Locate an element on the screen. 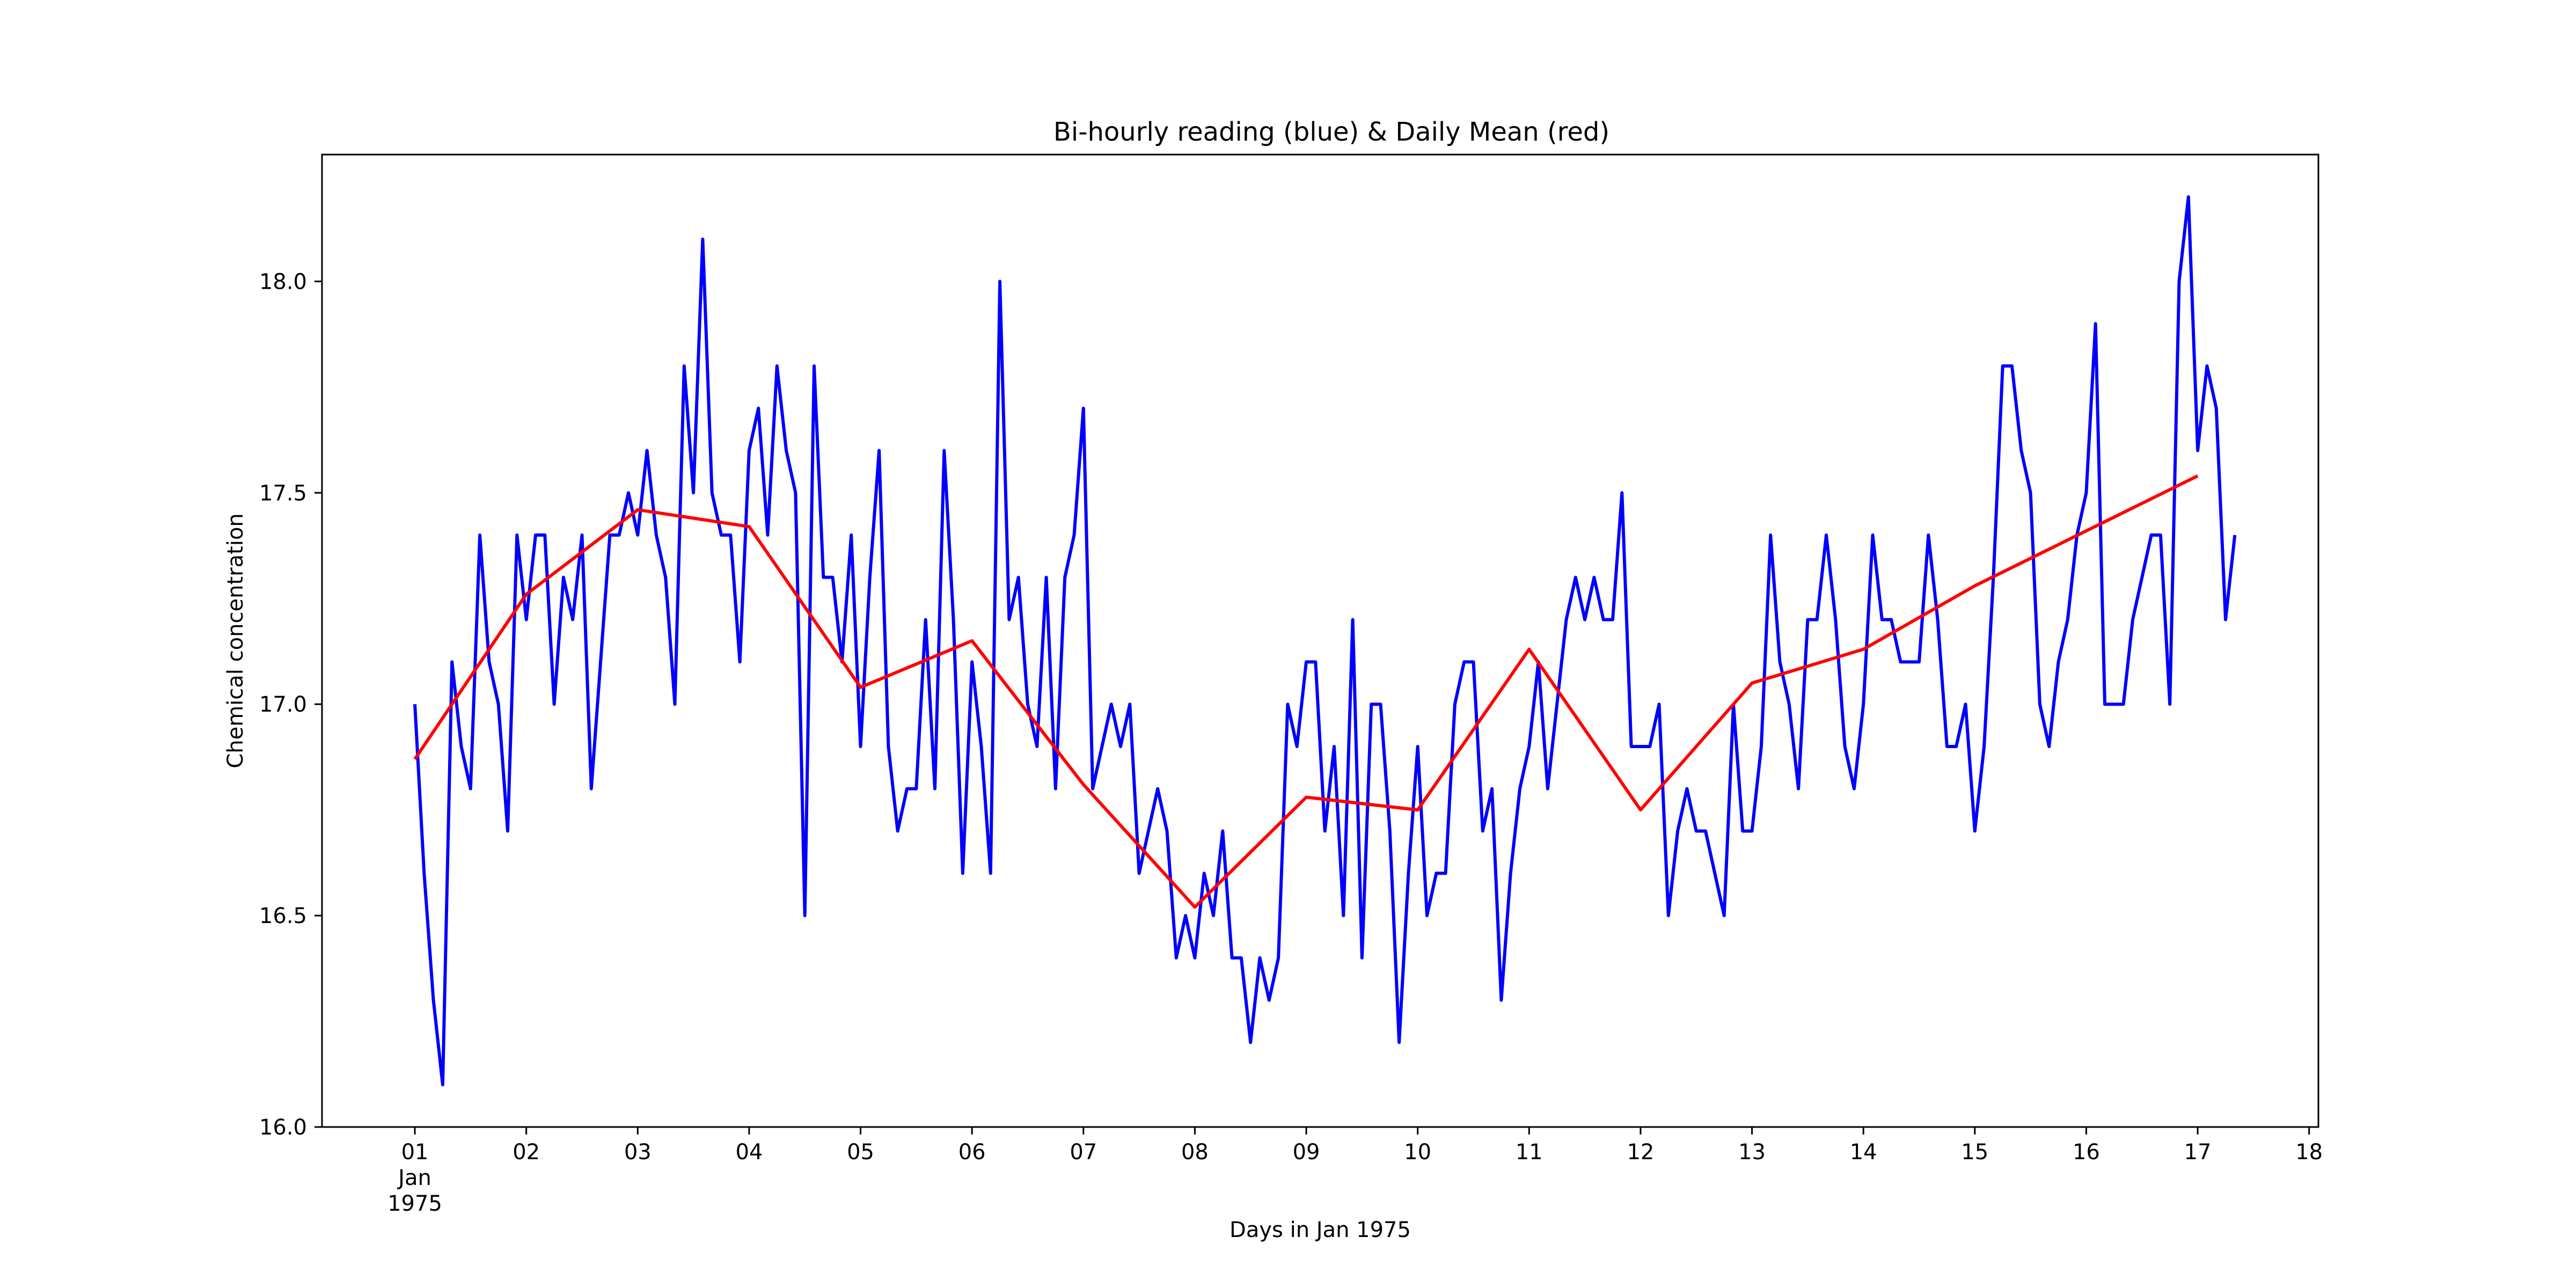 The width and height of the screenshot is (2576, 1288). x-tick-label: 02 is located at coordinates (526, 1152).